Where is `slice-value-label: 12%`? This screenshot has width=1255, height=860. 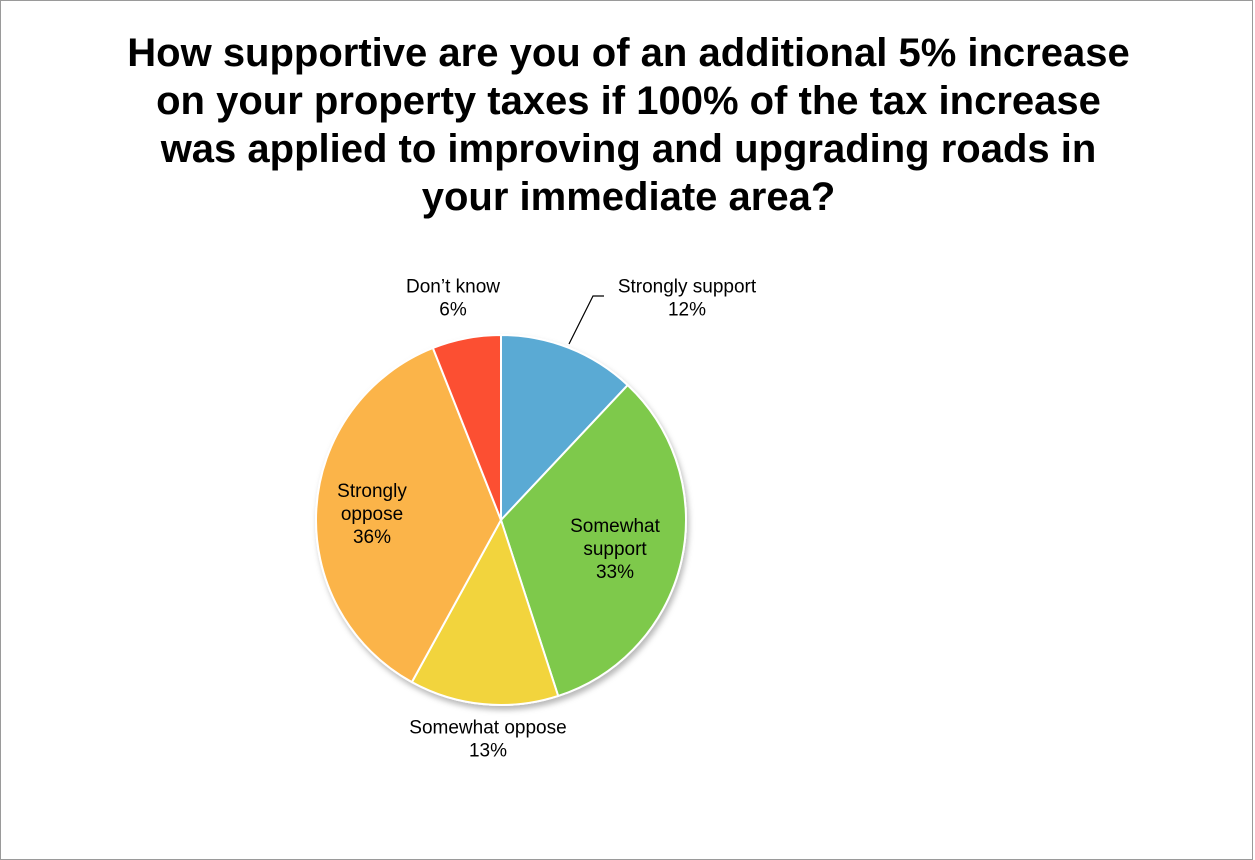 slice-value-label: 12% is located at coordinates (687, 310).